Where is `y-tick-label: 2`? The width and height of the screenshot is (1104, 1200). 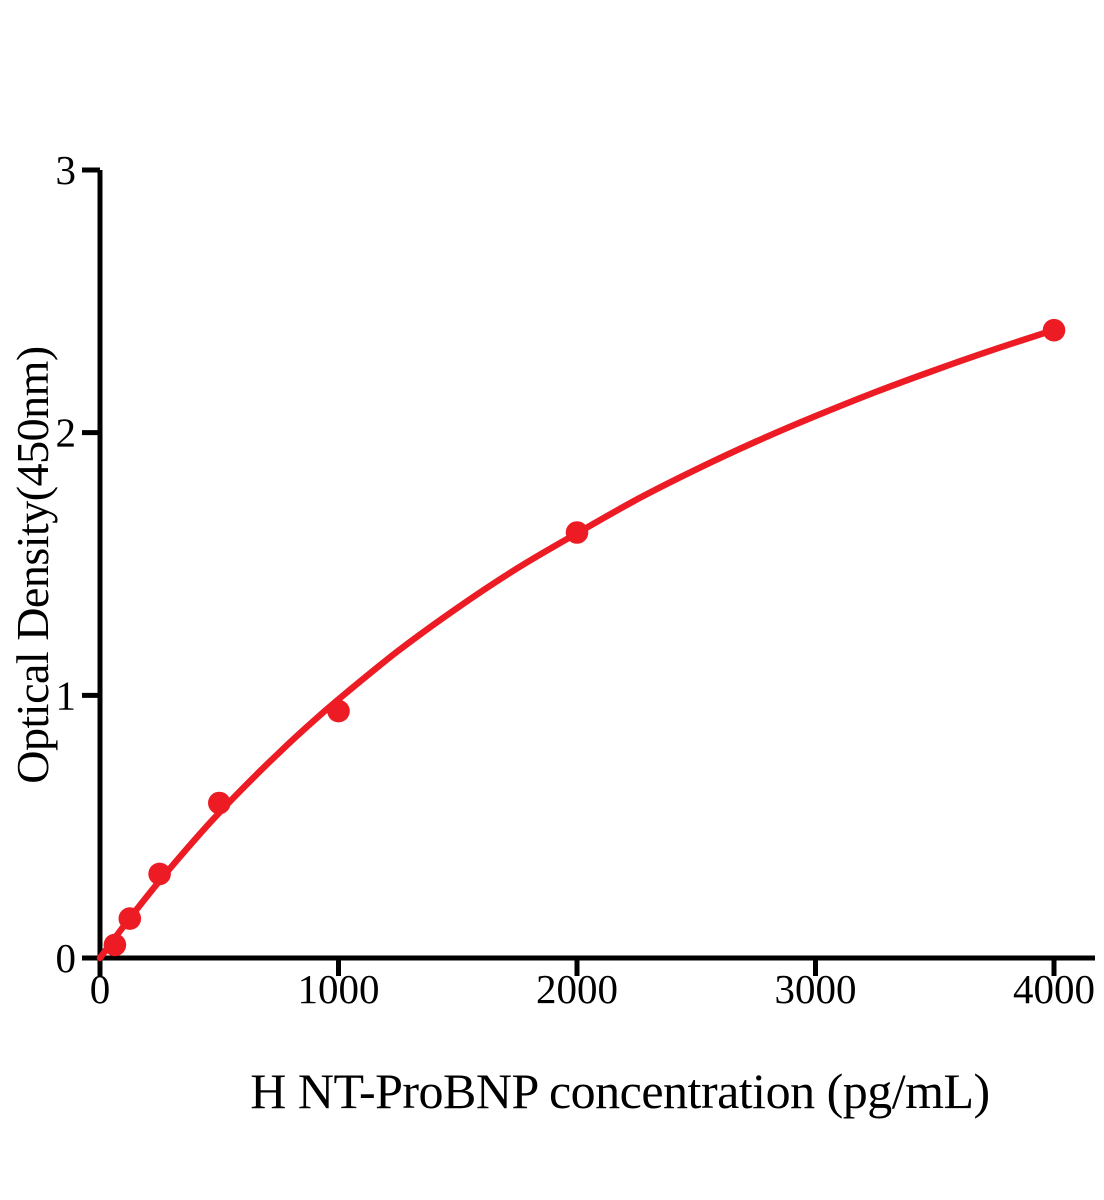
y-tick-label: 2 is located at coordinates (66, 433).